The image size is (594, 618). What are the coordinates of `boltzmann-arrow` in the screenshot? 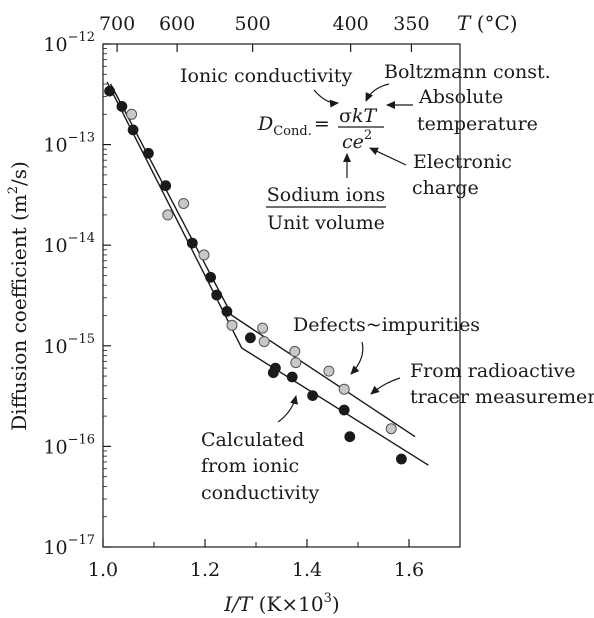 It's located at (377, 92).